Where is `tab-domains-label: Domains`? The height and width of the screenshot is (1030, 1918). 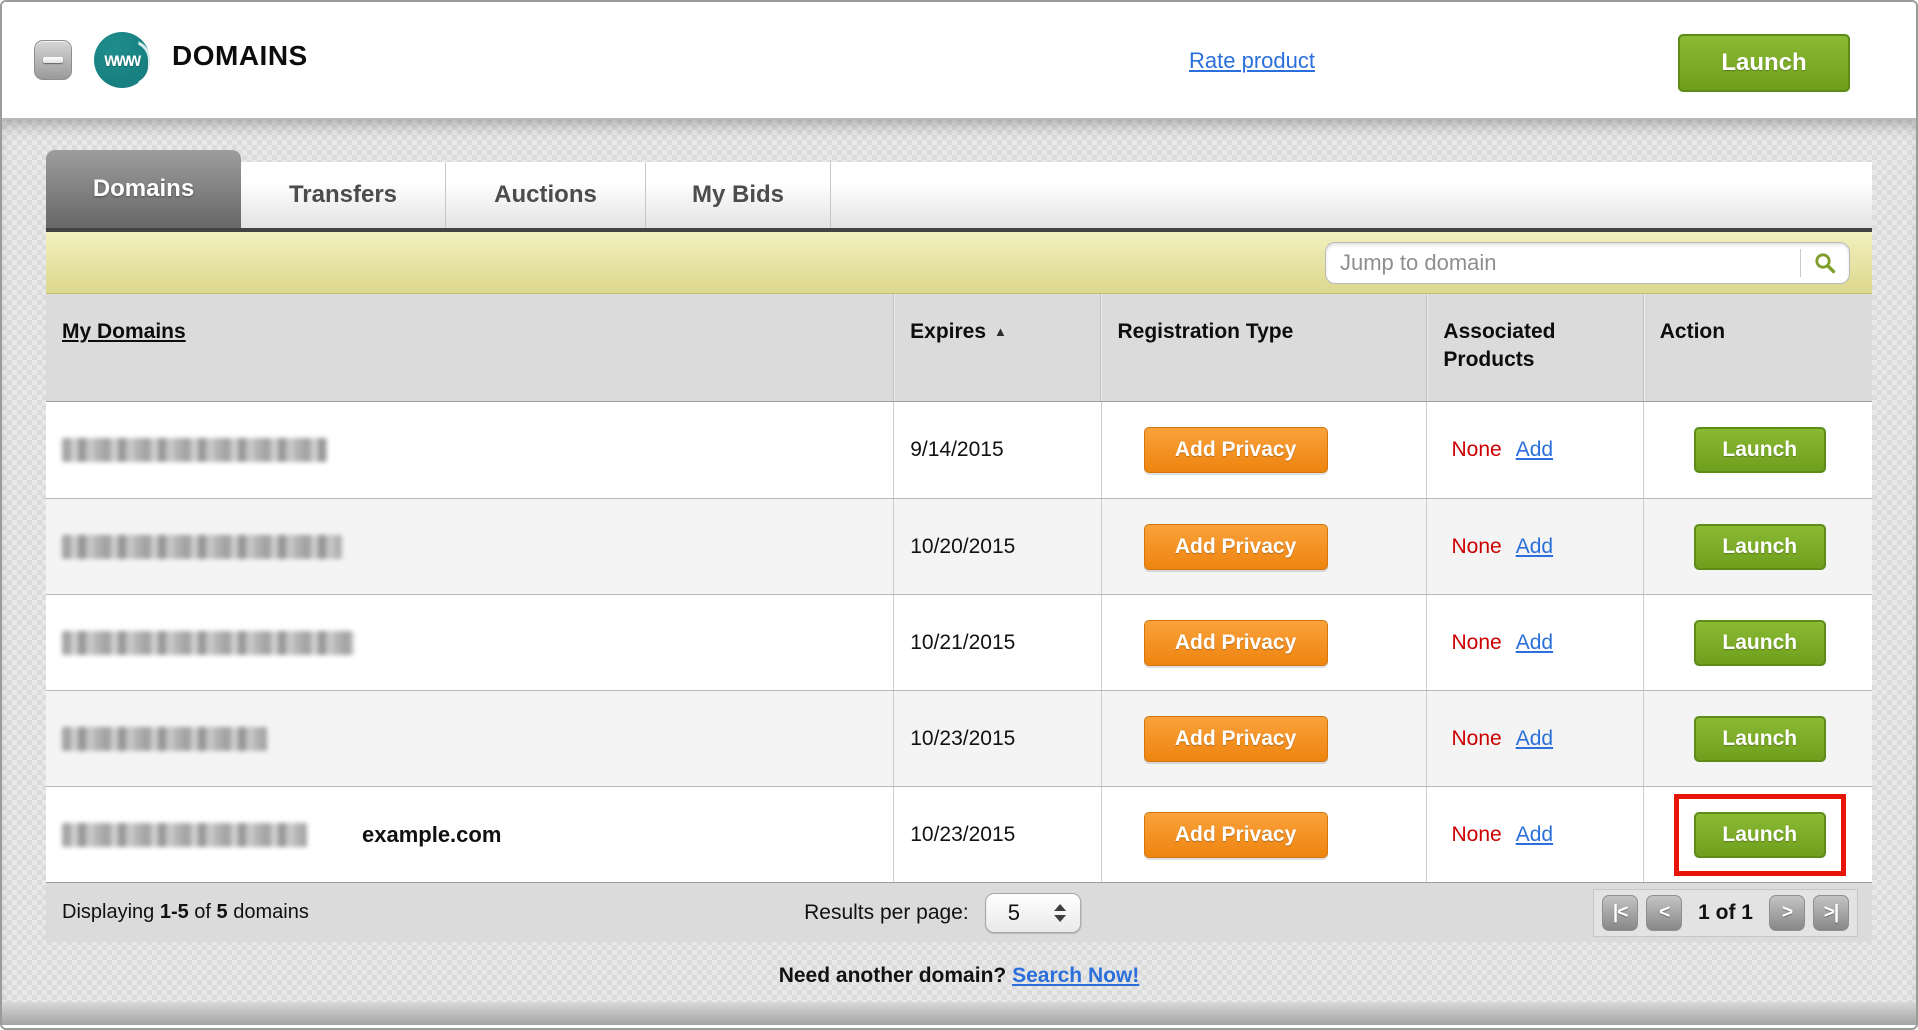
tab-domains-label: Domains is located at coordinates (143, 188).